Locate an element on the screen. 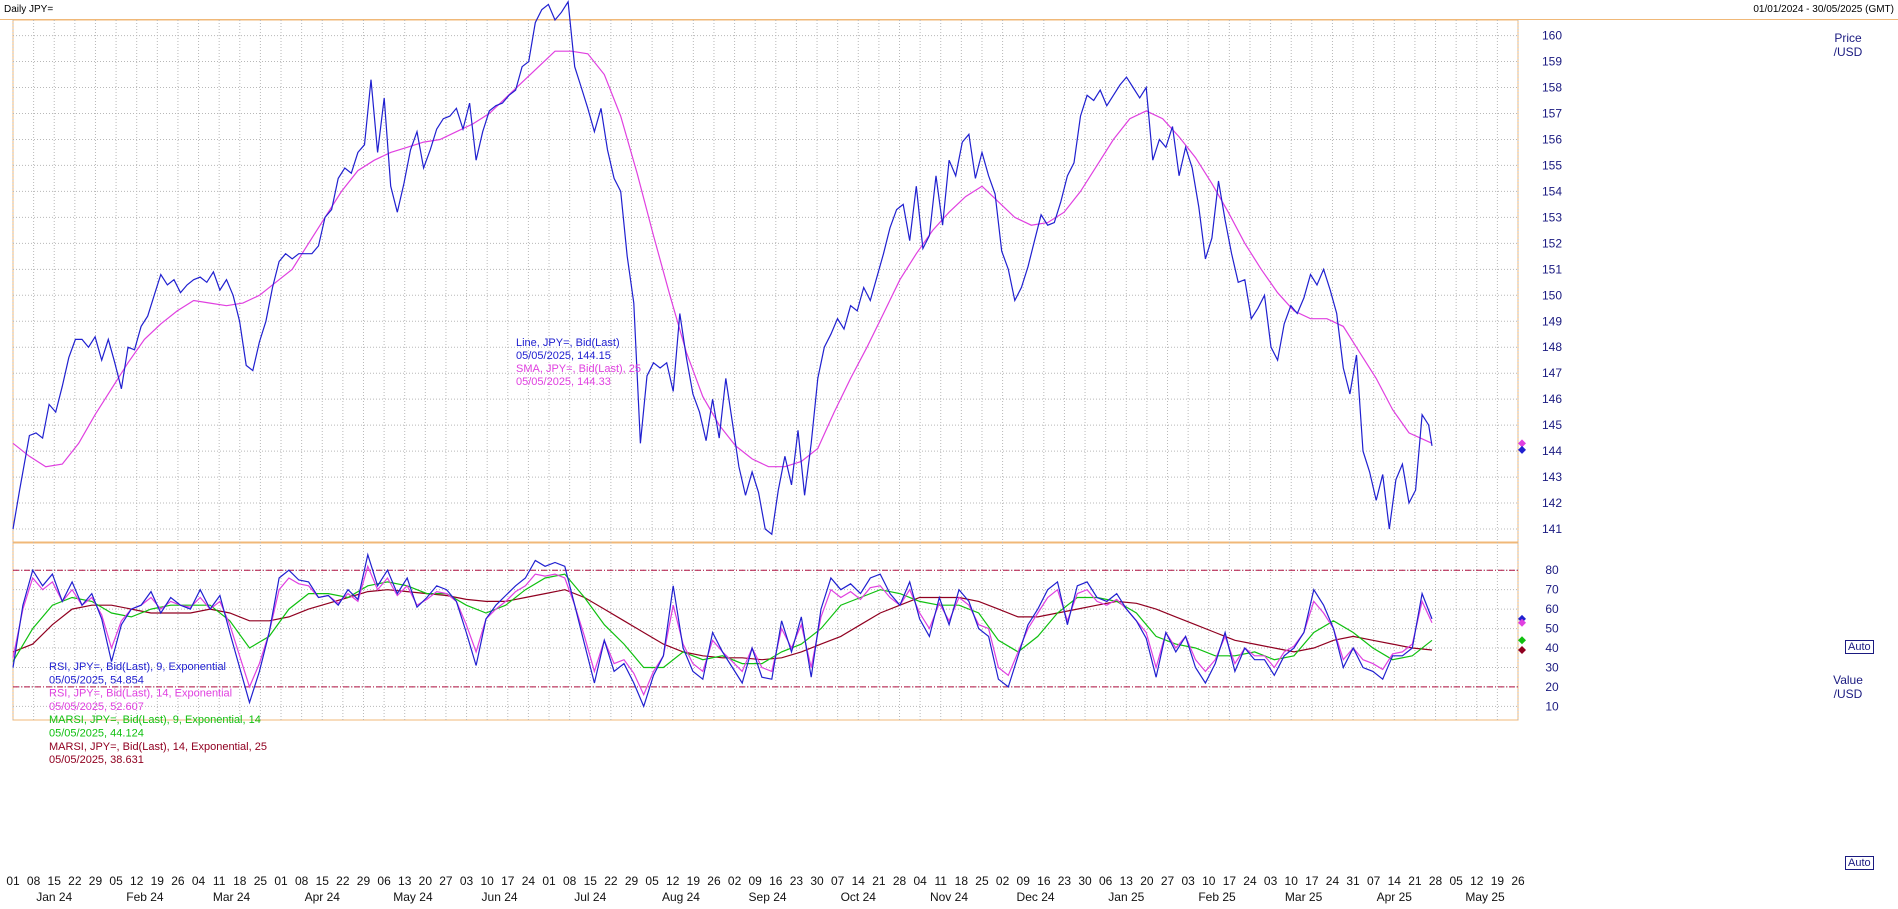  rsi-9-line is located at coordinates (722, 630).